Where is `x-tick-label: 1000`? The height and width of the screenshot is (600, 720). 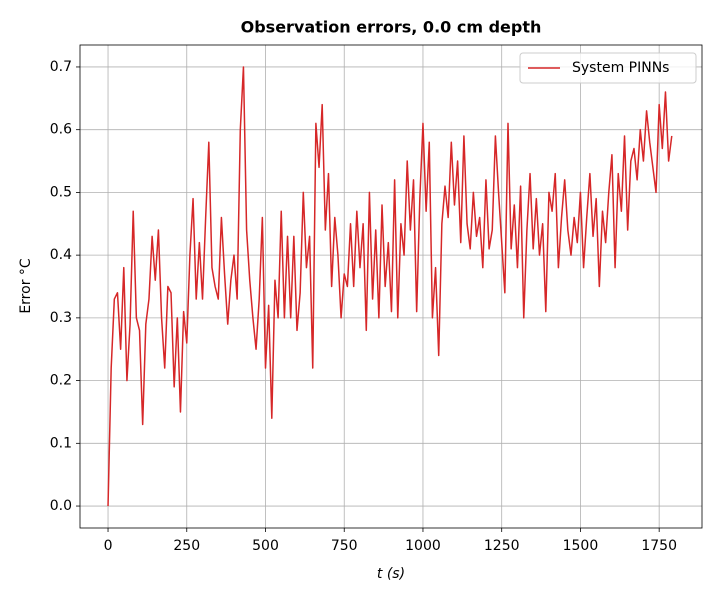 x-tick-label: 1000 is located at coordinates (423, 546).